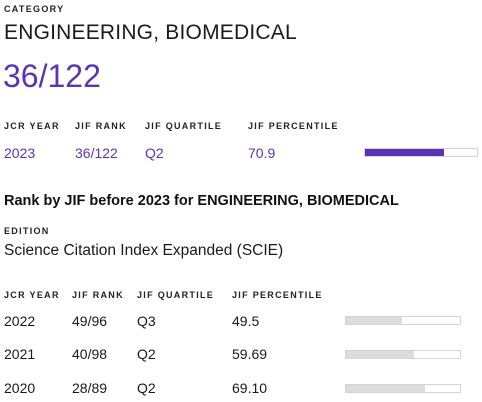  I want to click on history-rank: 28/89, so click(90, 388).